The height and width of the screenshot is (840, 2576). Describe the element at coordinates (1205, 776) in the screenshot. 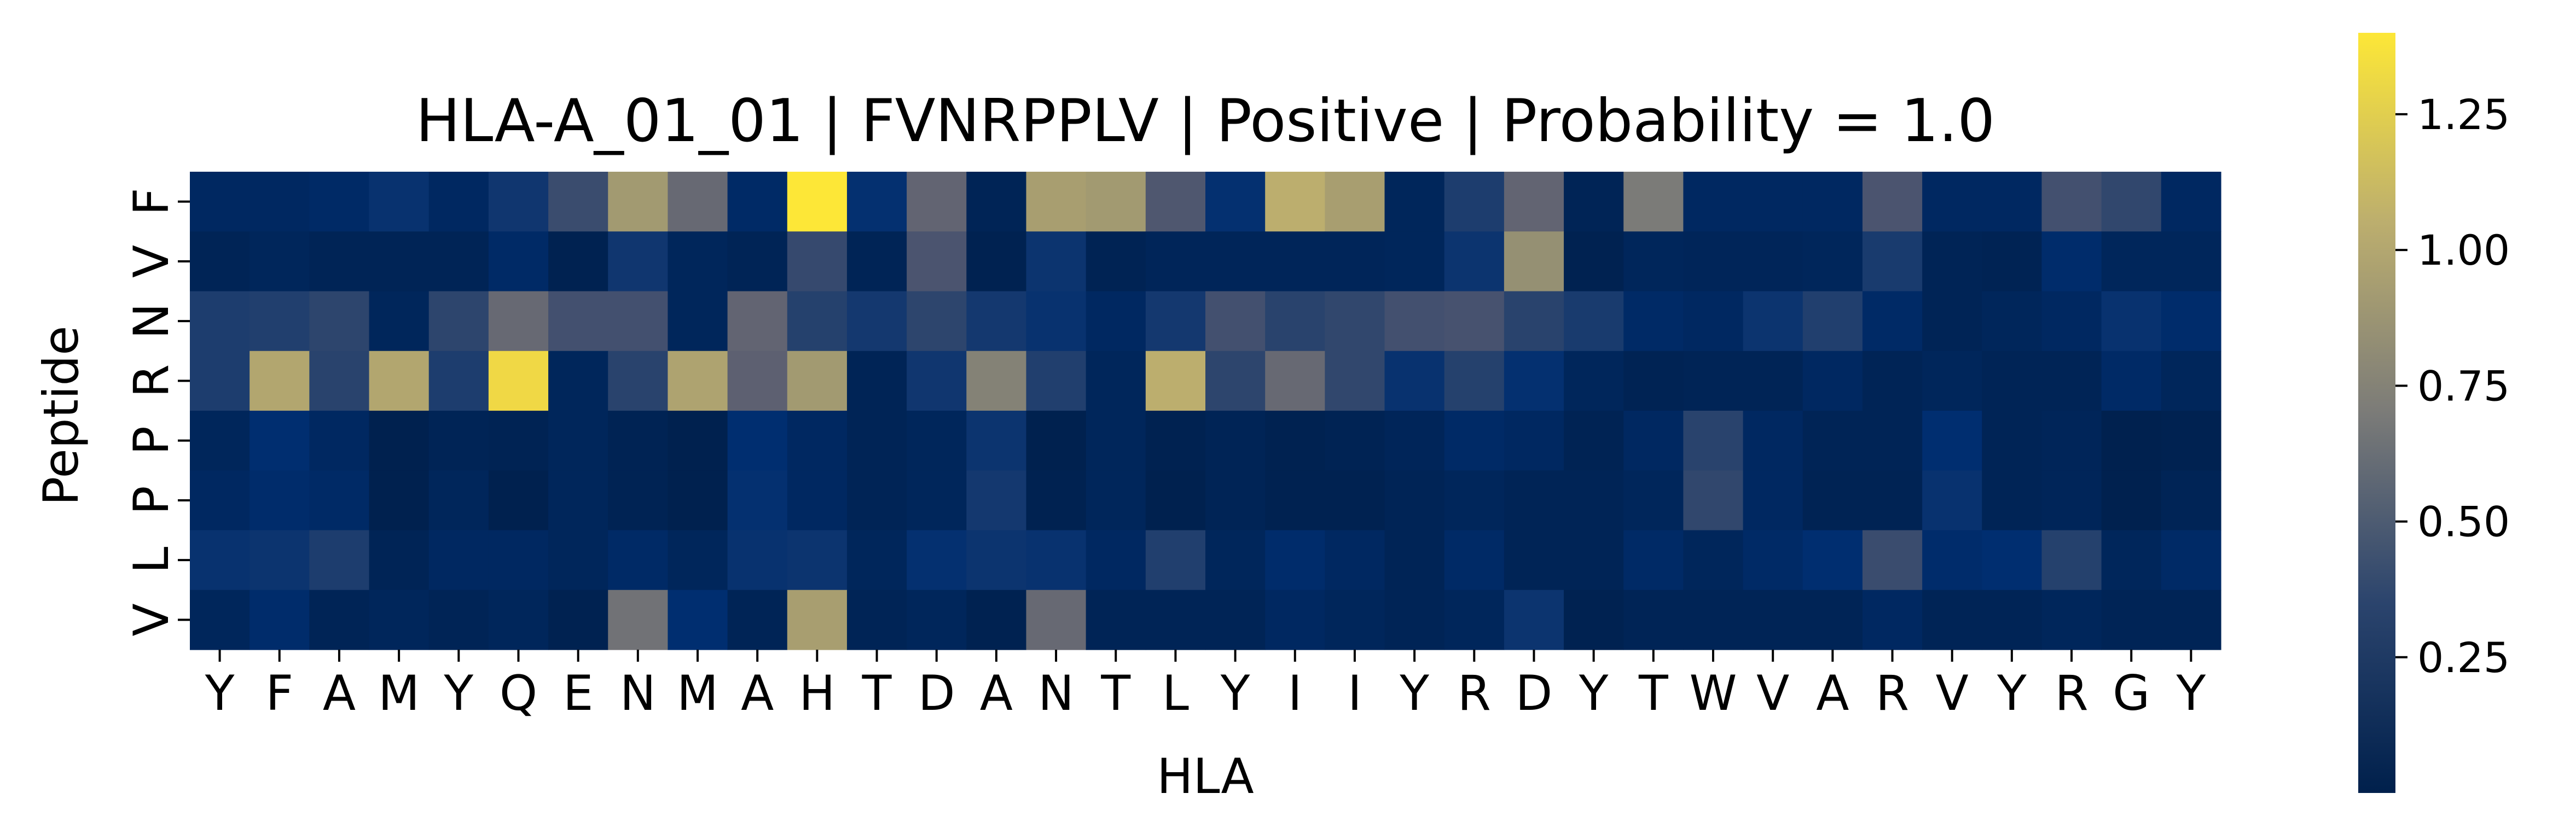

I see `x-axis-label: HLA` at that location.